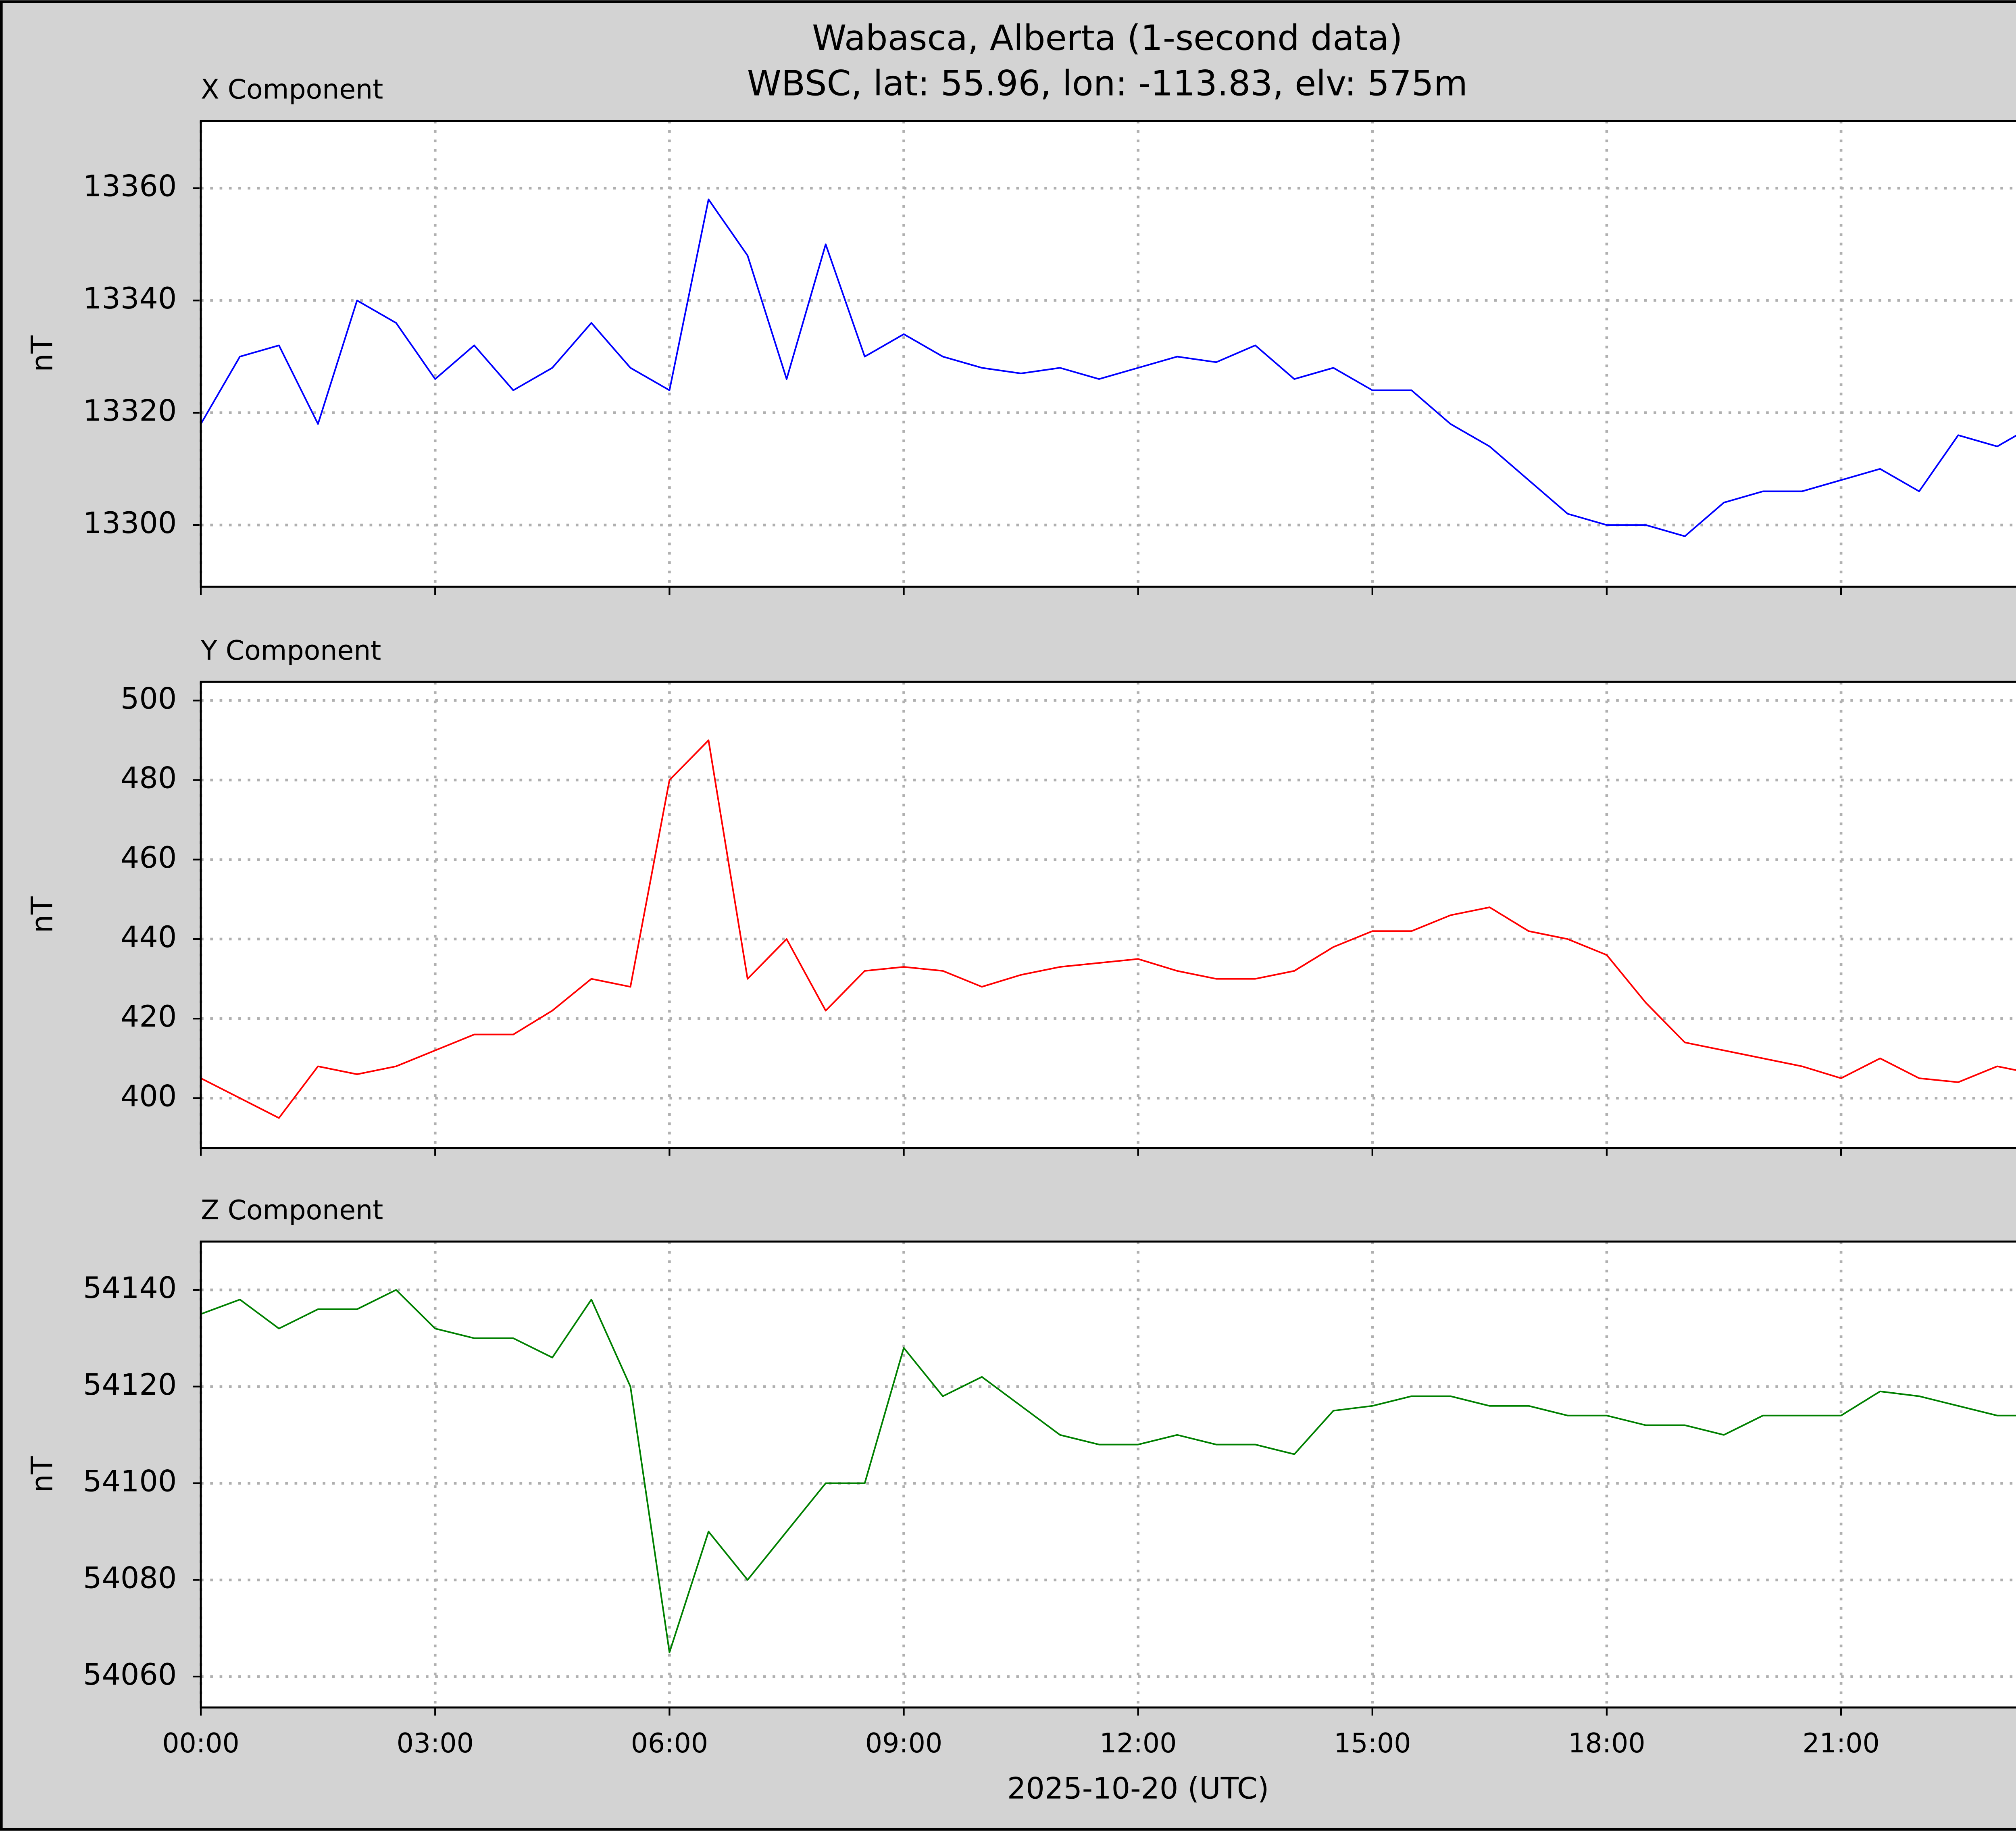 The image size is (2016, 1831). What do you see at coordinates (903, 1743) in the screenshot?
I see `x-tick-label: 09:00` at bounding box center [903, 1743].